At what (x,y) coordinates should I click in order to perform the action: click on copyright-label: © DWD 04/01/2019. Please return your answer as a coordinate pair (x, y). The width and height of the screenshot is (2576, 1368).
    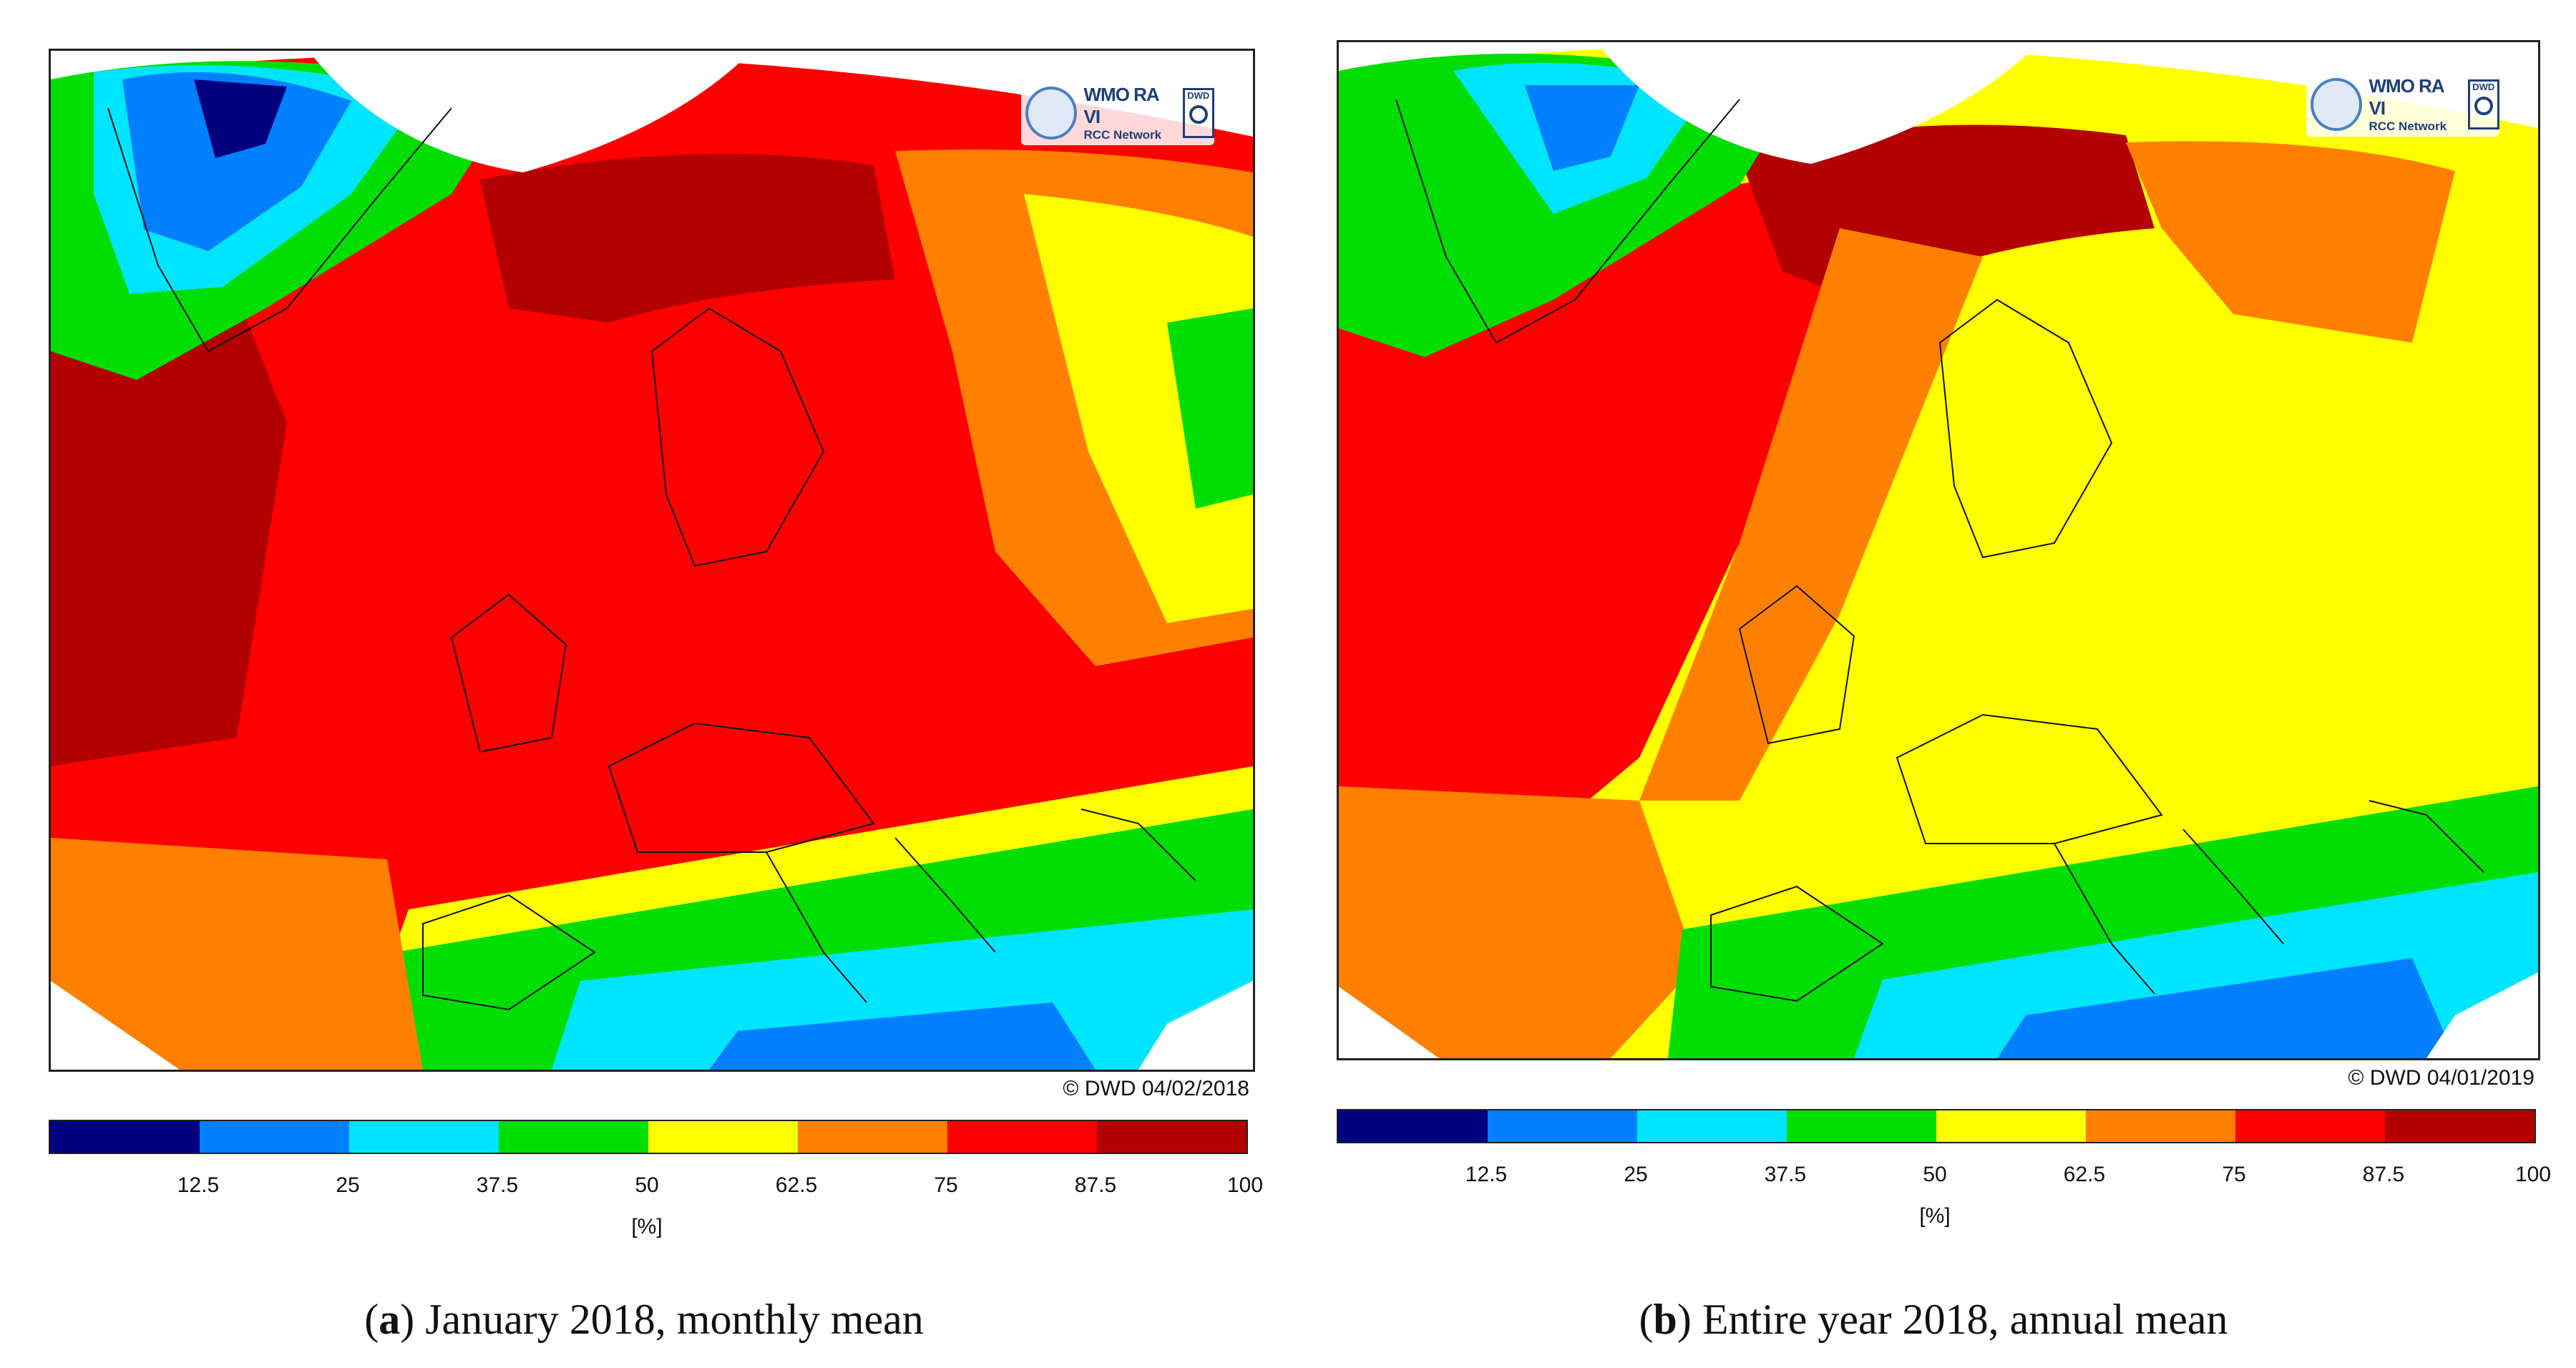
    Looking at the image, I should click on (2441, 1078).